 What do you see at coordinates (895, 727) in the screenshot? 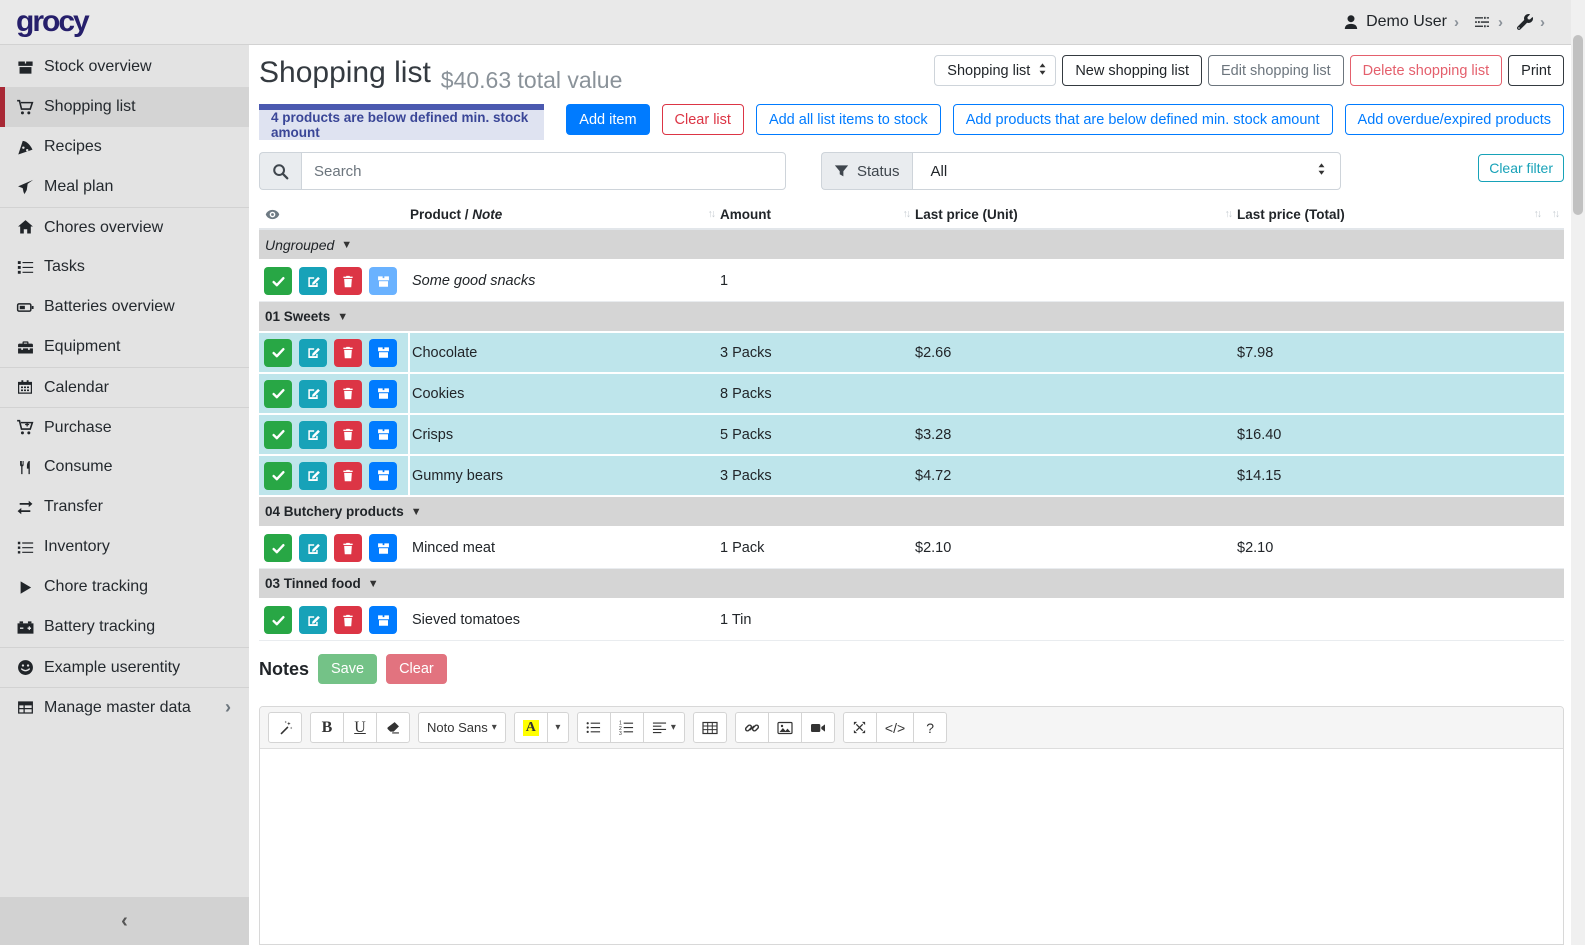
I see `code-view-button: </>` at bounding box center [895, 727].